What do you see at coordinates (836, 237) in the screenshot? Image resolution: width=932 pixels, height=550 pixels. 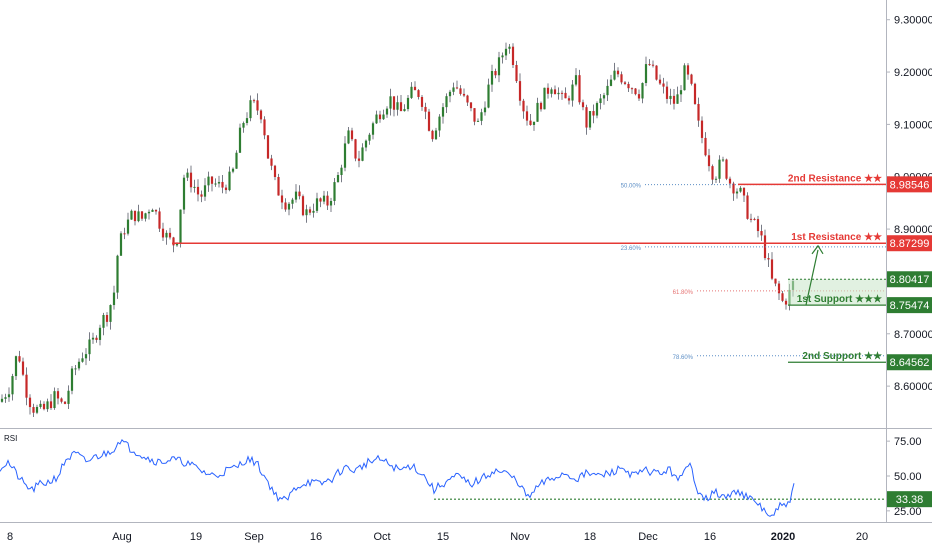 I see `level-label: 1st Resistance ★★` at bounding box center [836, 237].